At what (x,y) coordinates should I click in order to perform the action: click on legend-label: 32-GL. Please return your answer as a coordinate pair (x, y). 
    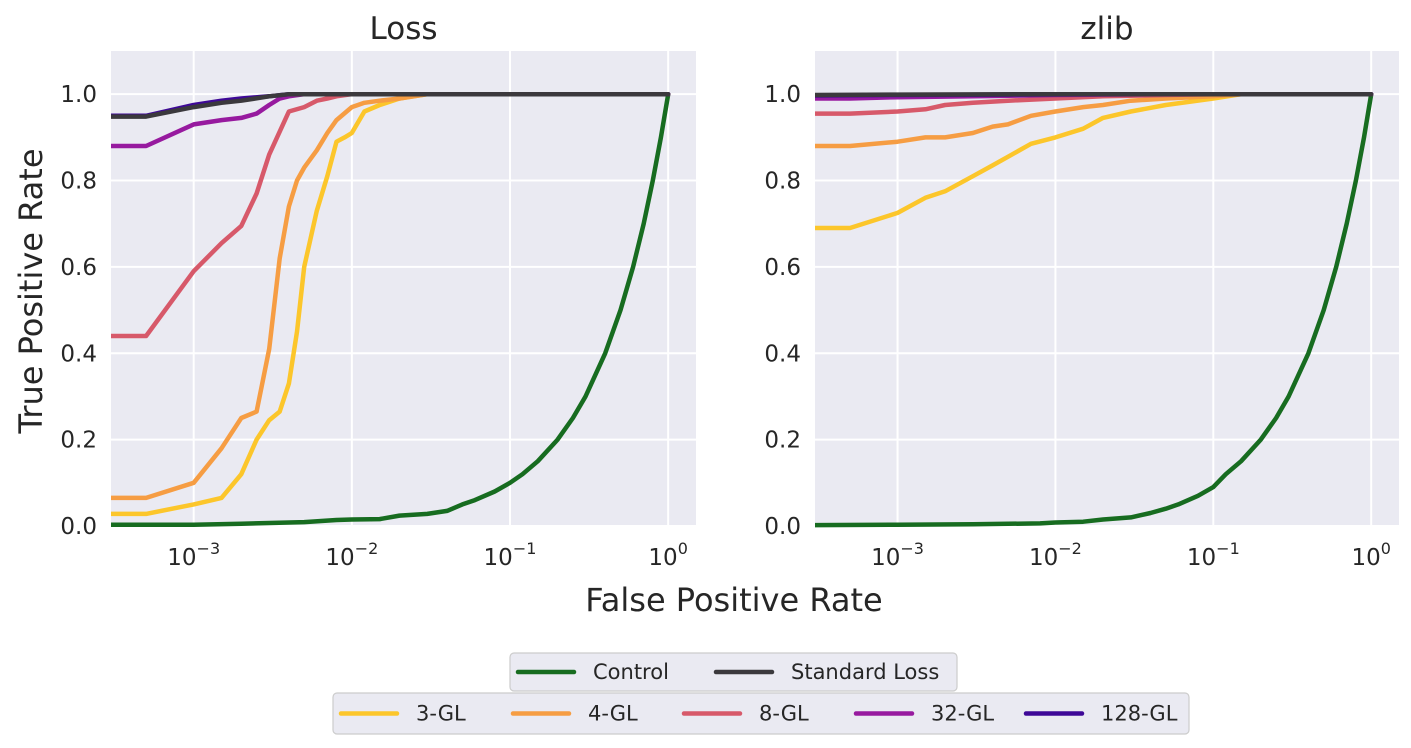
    Looking at the image, I should click on (962, 714).